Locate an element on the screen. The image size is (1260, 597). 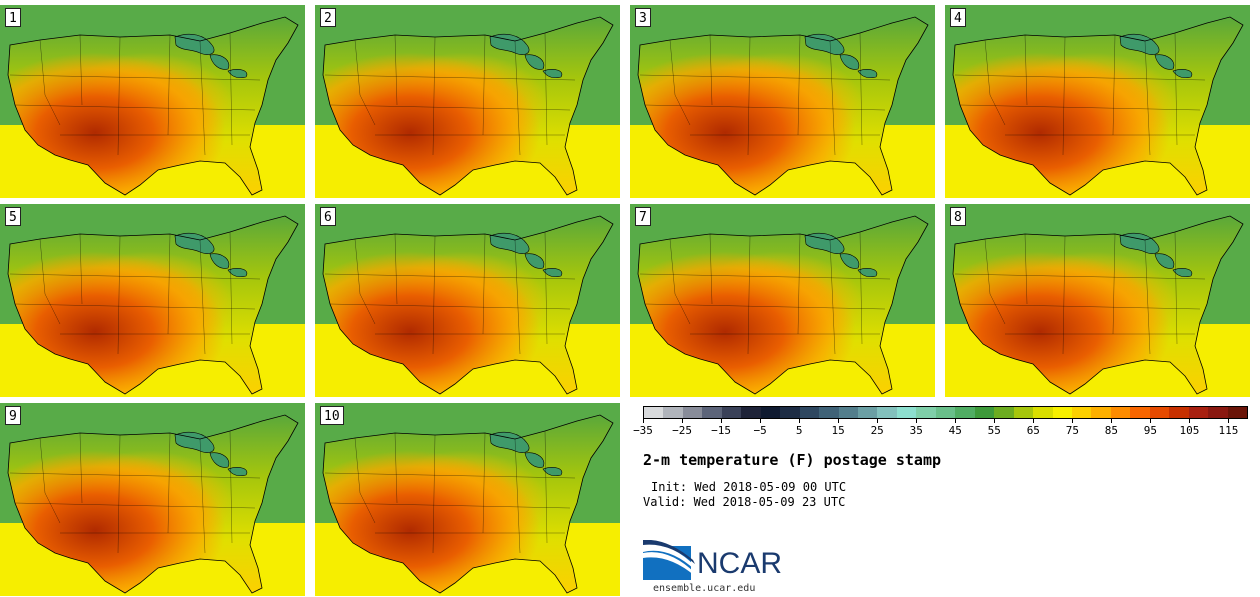
plot-title: 2-m temperature (F) postage stamp is located at coordinates (792, 460).